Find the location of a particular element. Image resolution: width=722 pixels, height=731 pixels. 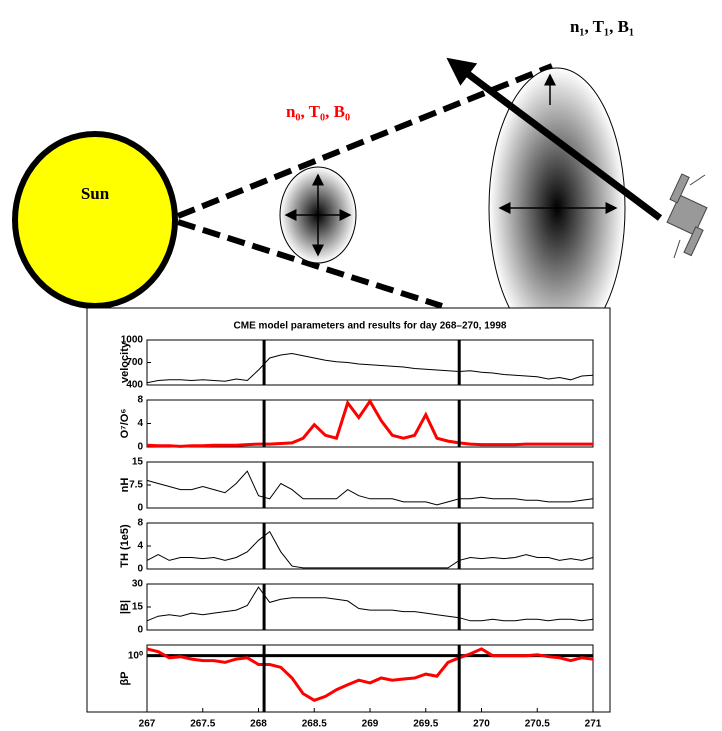

sun is located at coordinates (95, 220).